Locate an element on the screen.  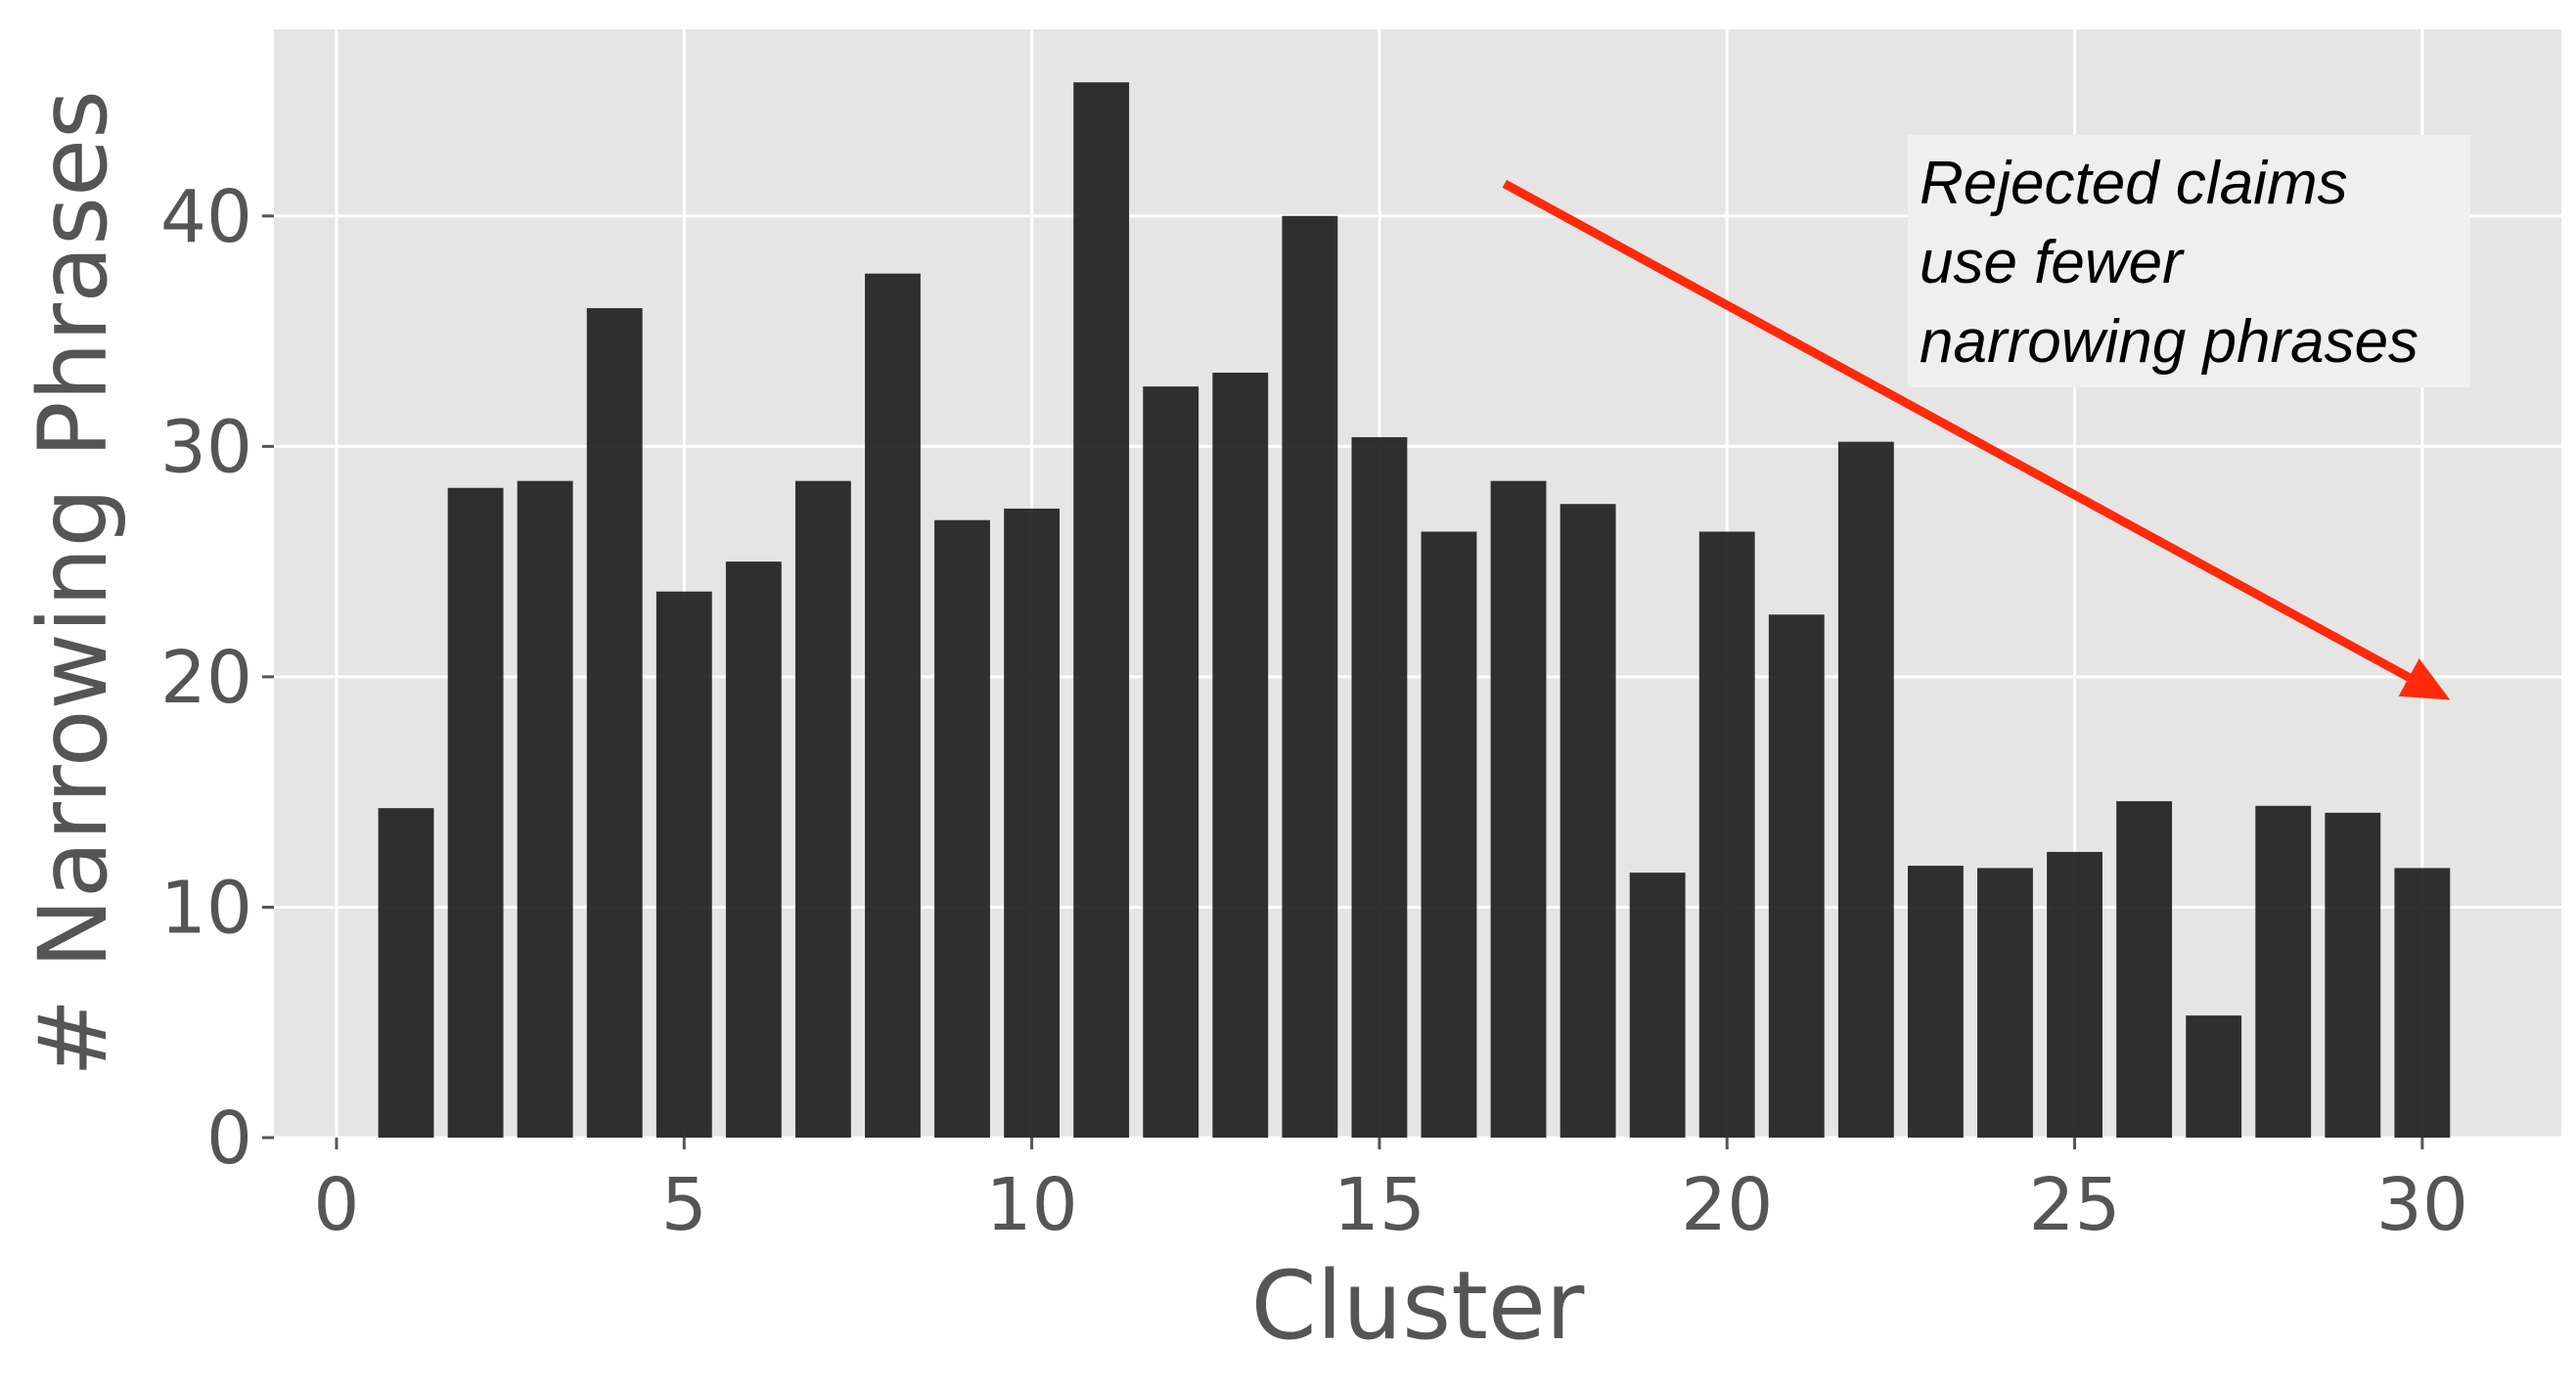
y-tick-label: 30 is located at coordinates (206, 447).